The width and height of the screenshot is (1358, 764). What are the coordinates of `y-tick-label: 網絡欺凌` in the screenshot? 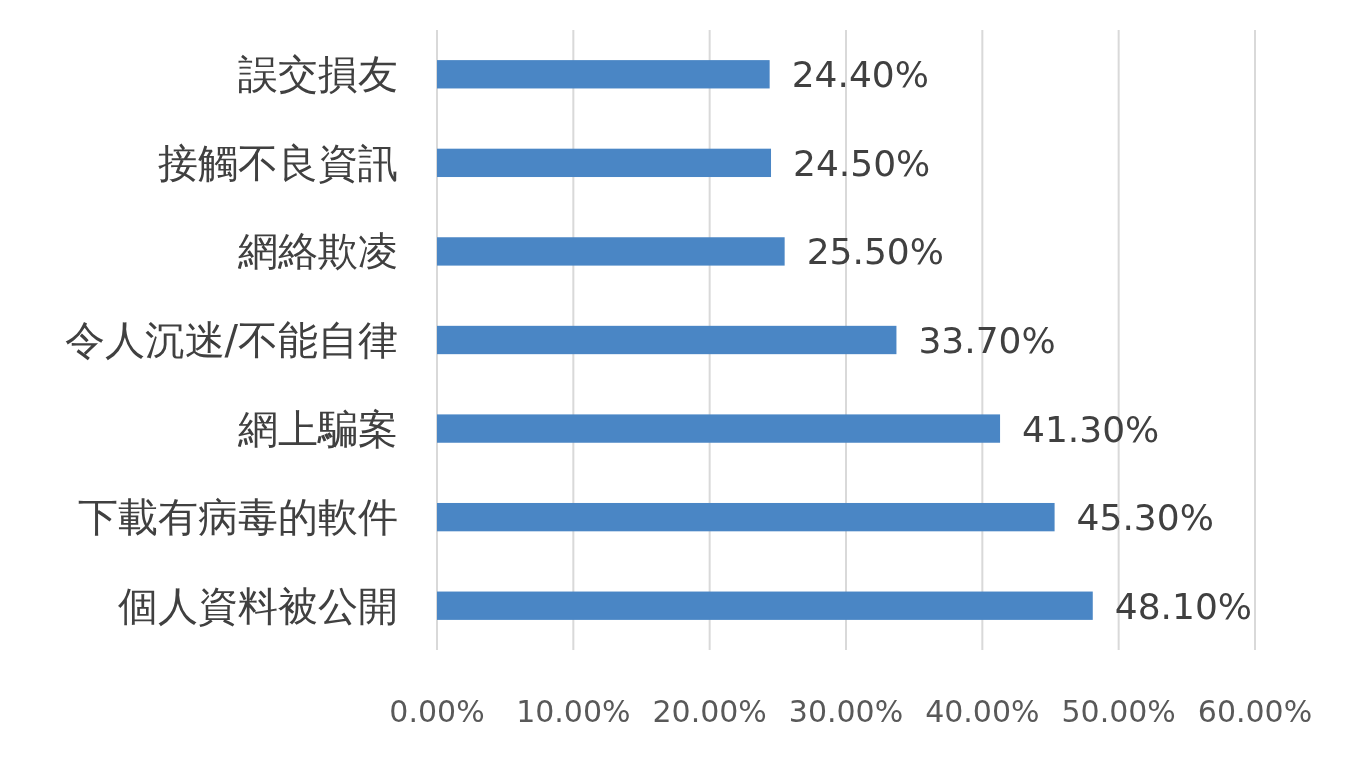 It's located at (317, 251).